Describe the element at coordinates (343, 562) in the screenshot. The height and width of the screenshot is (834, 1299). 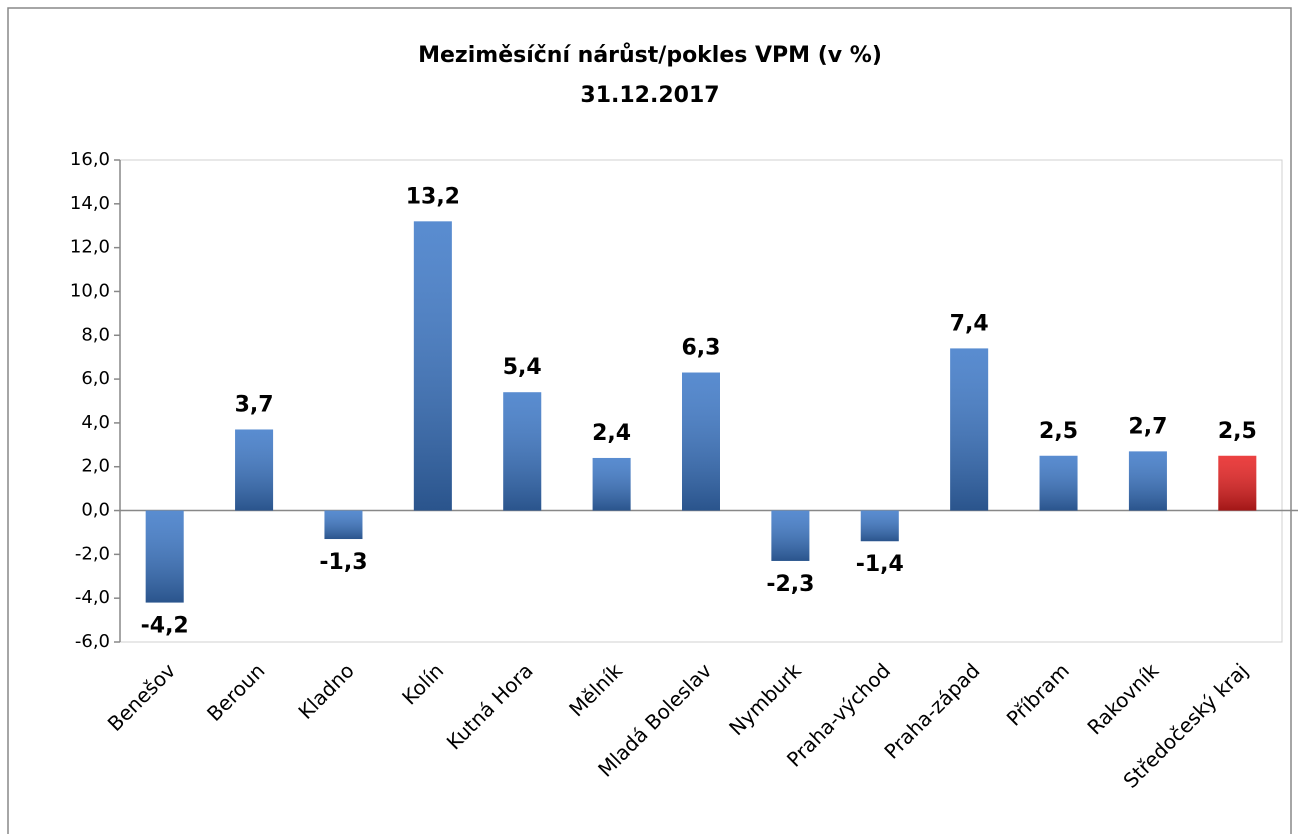
I see `value-label: -1,3` at that location.